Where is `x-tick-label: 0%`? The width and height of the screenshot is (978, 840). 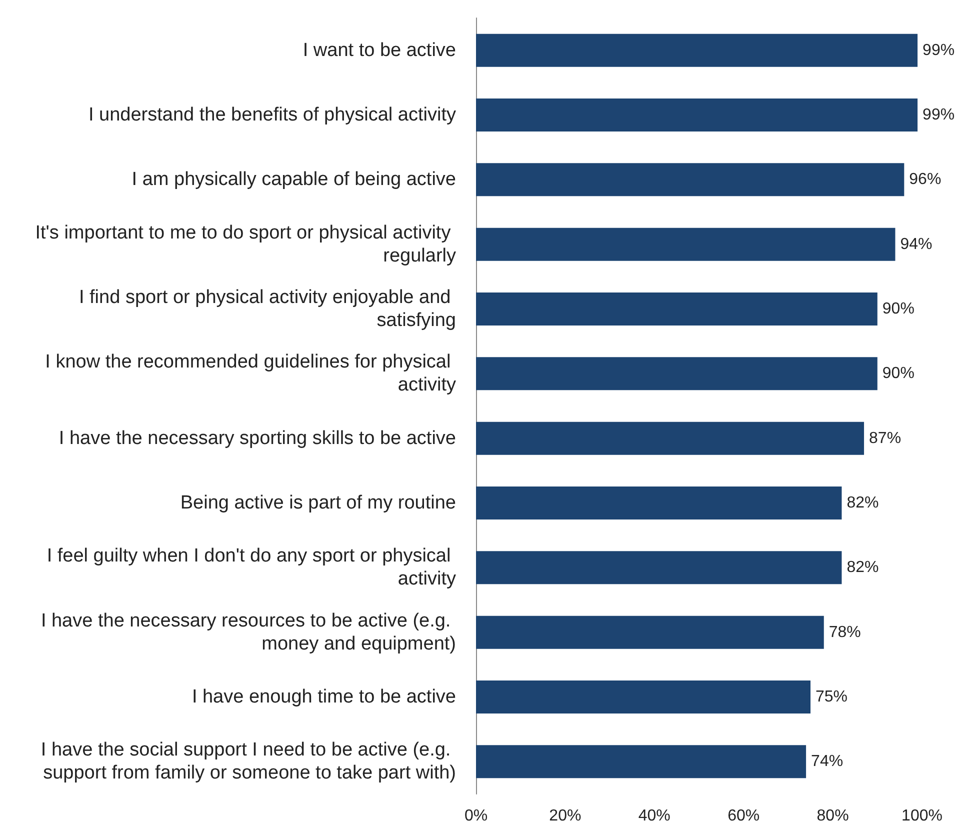 x-tick-label: 0% is located at coordinates (476, 816).